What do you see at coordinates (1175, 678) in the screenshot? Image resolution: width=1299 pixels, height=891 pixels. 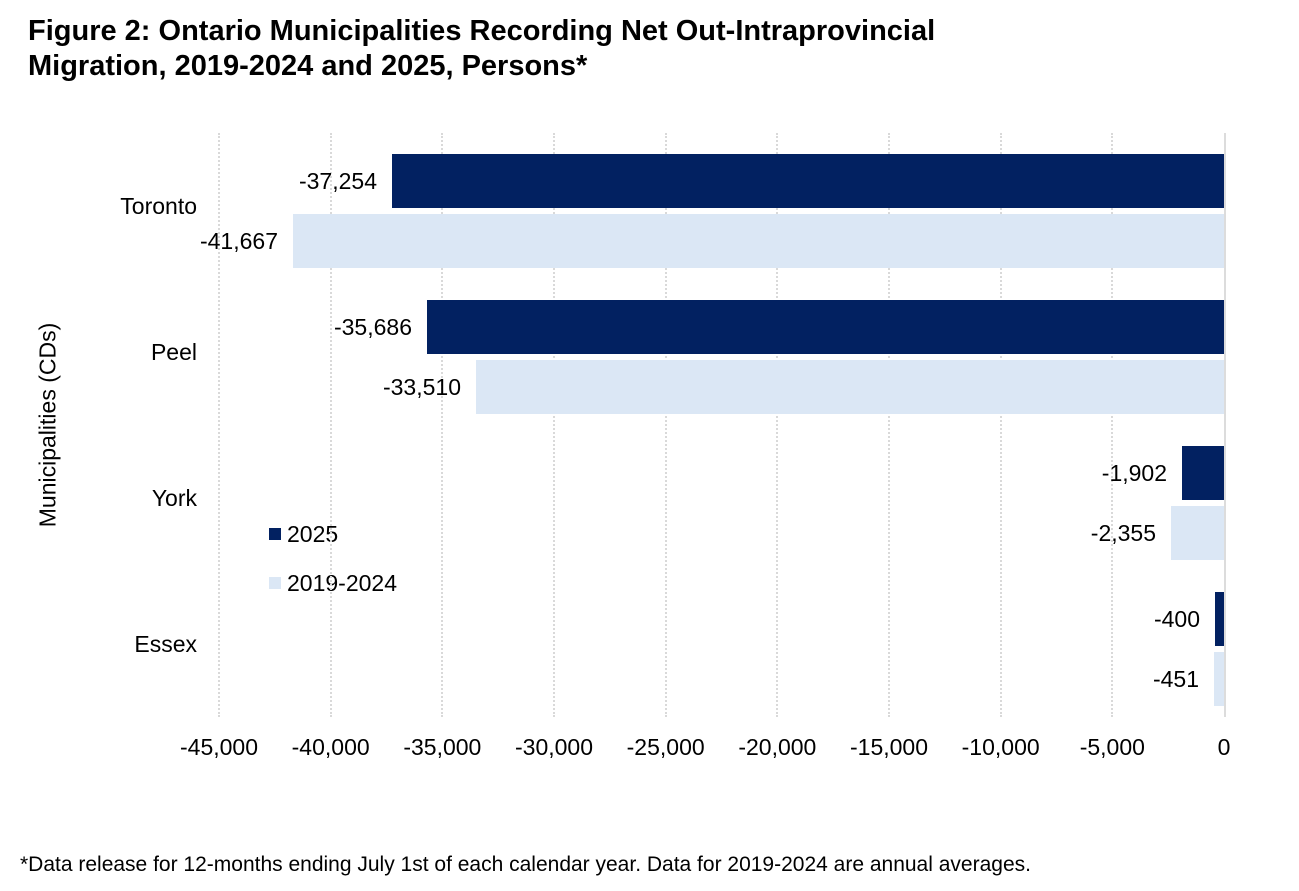 I see `bar-value-label-2019-2024-essex: -451` at bounding box center [1175, 678].